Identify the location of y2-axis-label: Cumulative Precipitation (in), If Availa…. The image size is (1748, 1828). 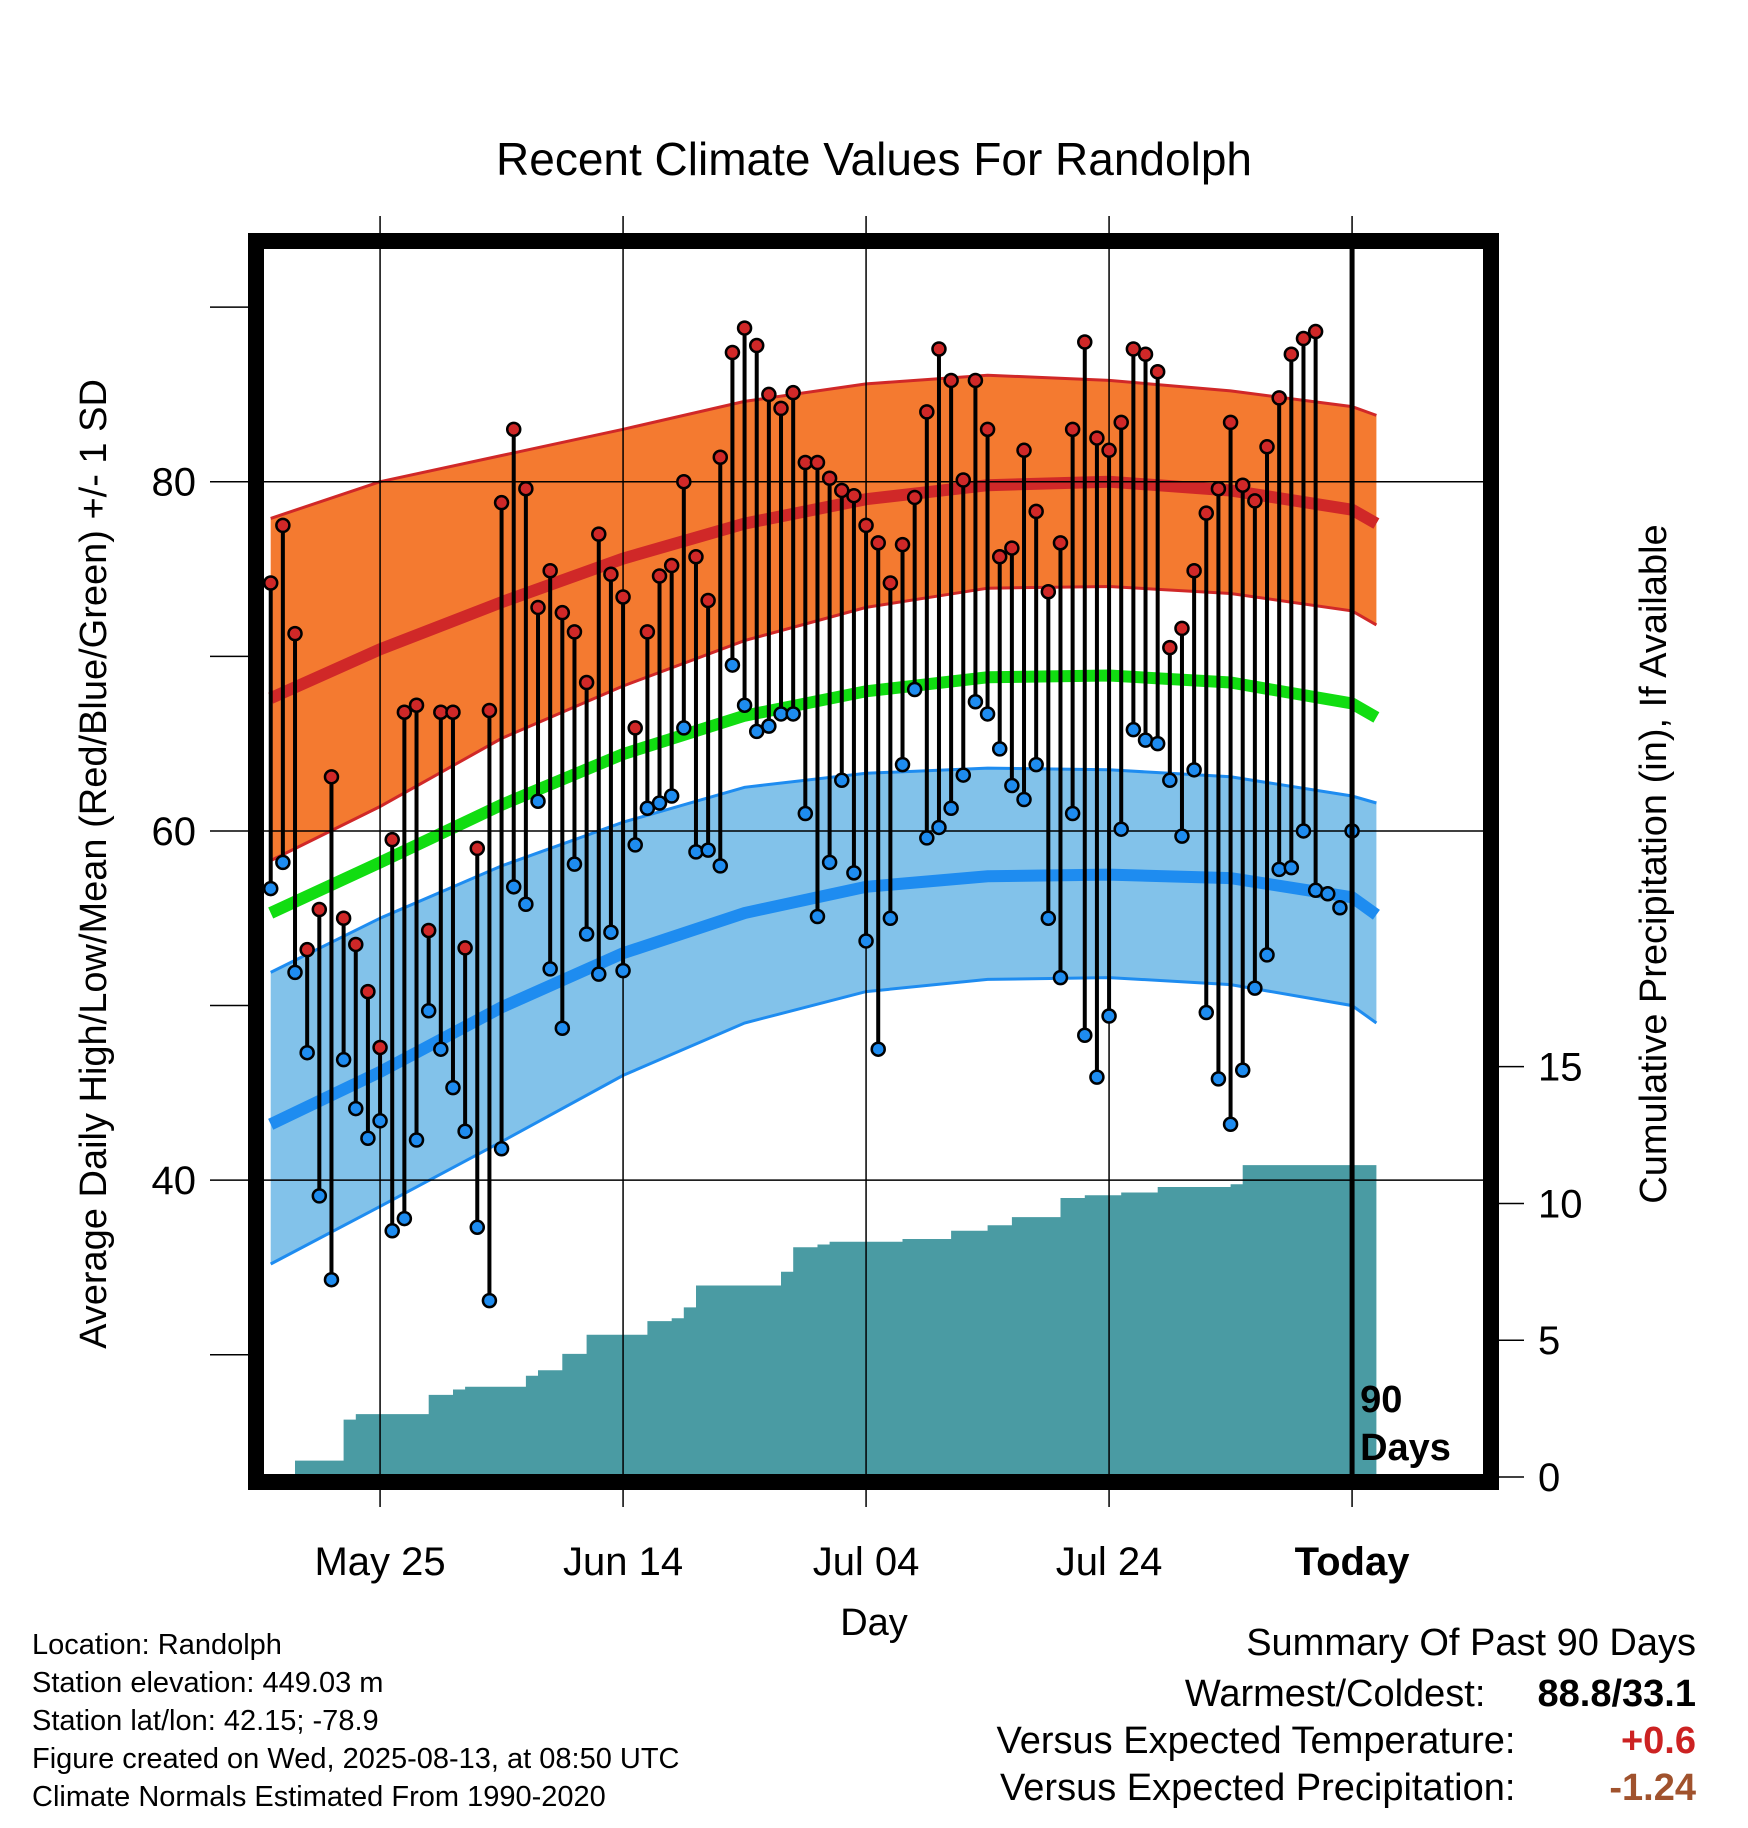
(1654, 863).